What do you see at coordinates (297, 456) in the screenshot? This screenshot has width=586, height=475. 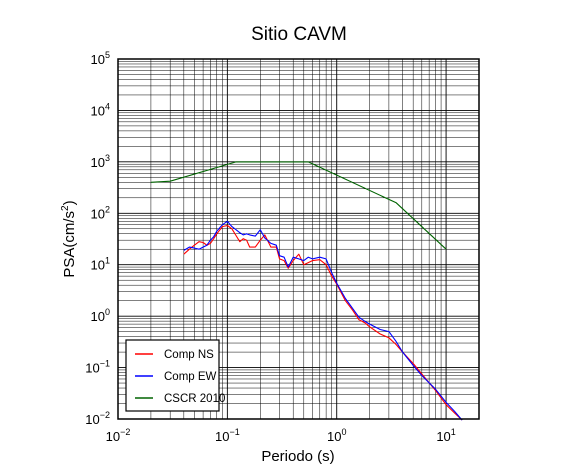 I see `x-axis-label: Periodo (s)` at bounding box center [297, 456].